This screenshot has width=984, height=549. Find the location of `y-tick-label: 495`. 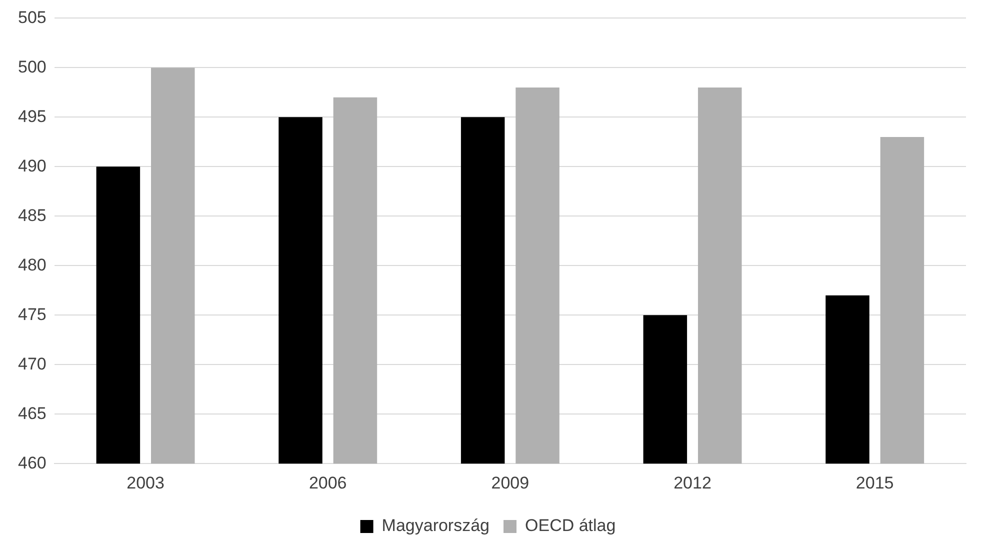

y-tick-label: 495 is located at coordinates (32, 116).